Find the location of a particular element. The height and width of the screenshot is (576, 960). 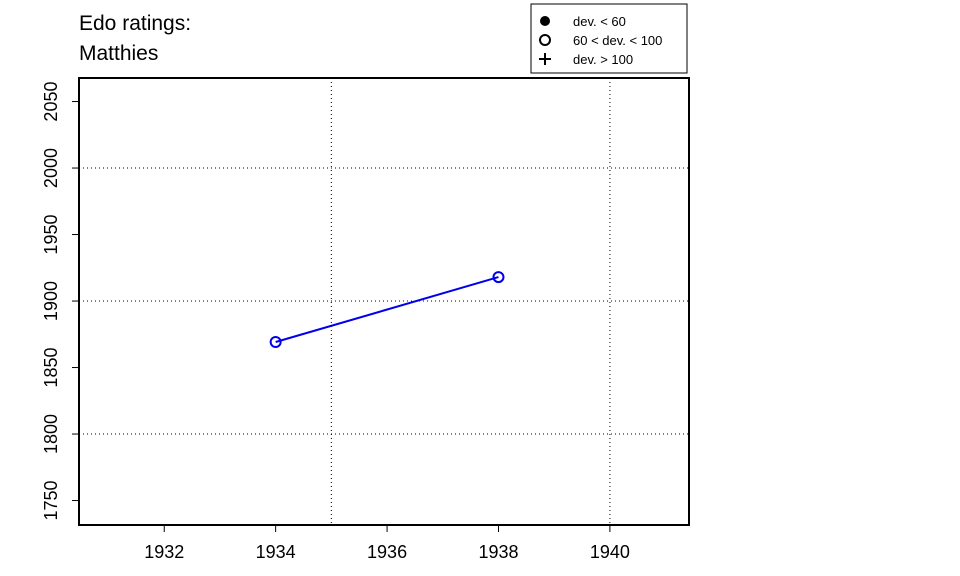

x-tick-label: 1932 is located at coordinates (164, 552).